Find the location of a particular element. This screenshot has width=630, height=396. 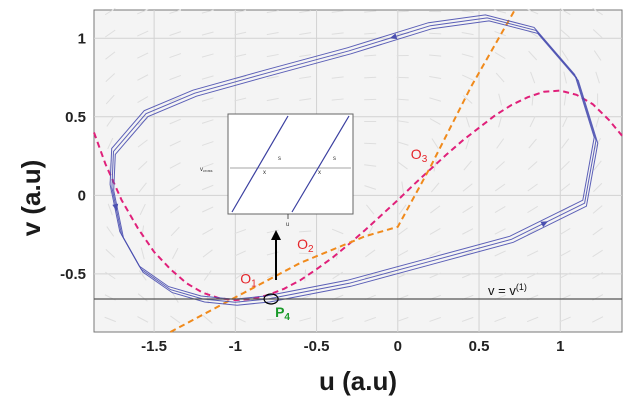

inset-line-left is located at coordinates (260, 164).